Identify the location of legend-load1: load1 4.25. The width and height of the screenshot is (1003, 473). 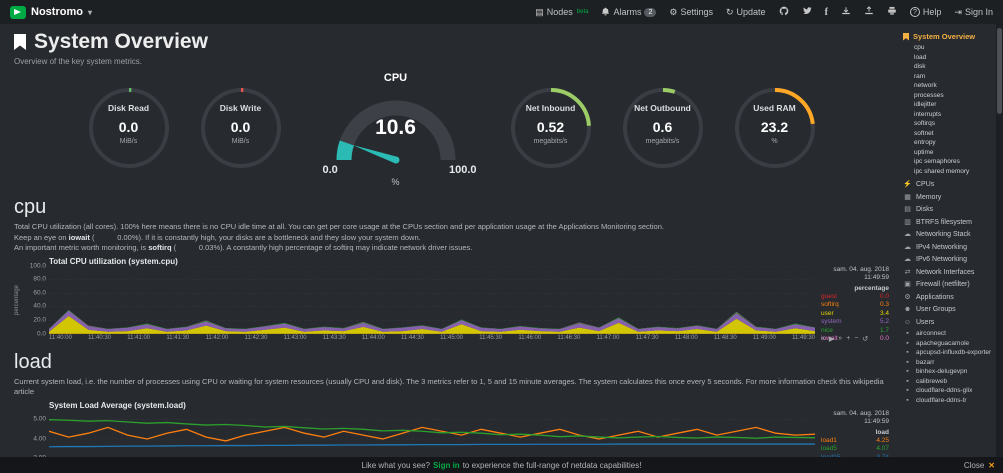
(855, 440).